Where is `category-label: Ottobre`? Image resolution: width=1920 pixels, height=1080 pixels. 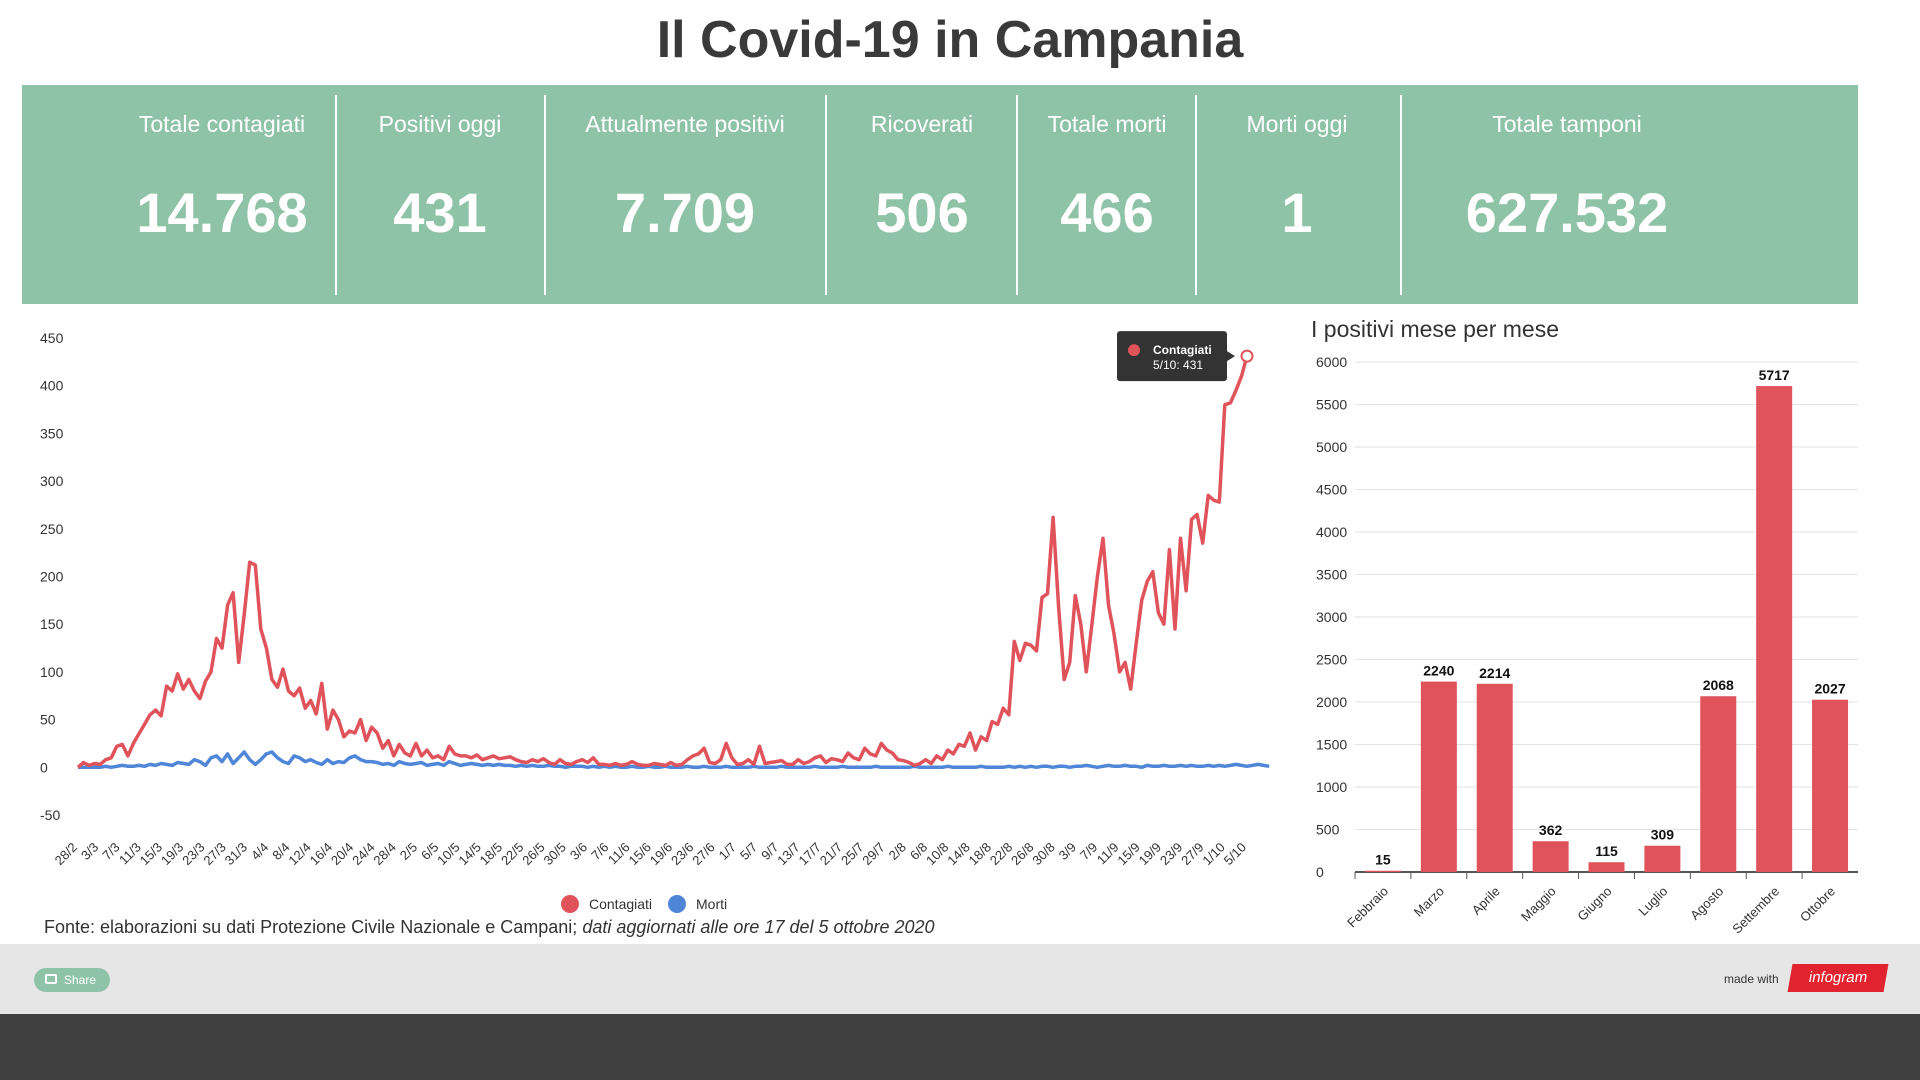
category-label: Ottobre is located at coordinates (1817, 904).